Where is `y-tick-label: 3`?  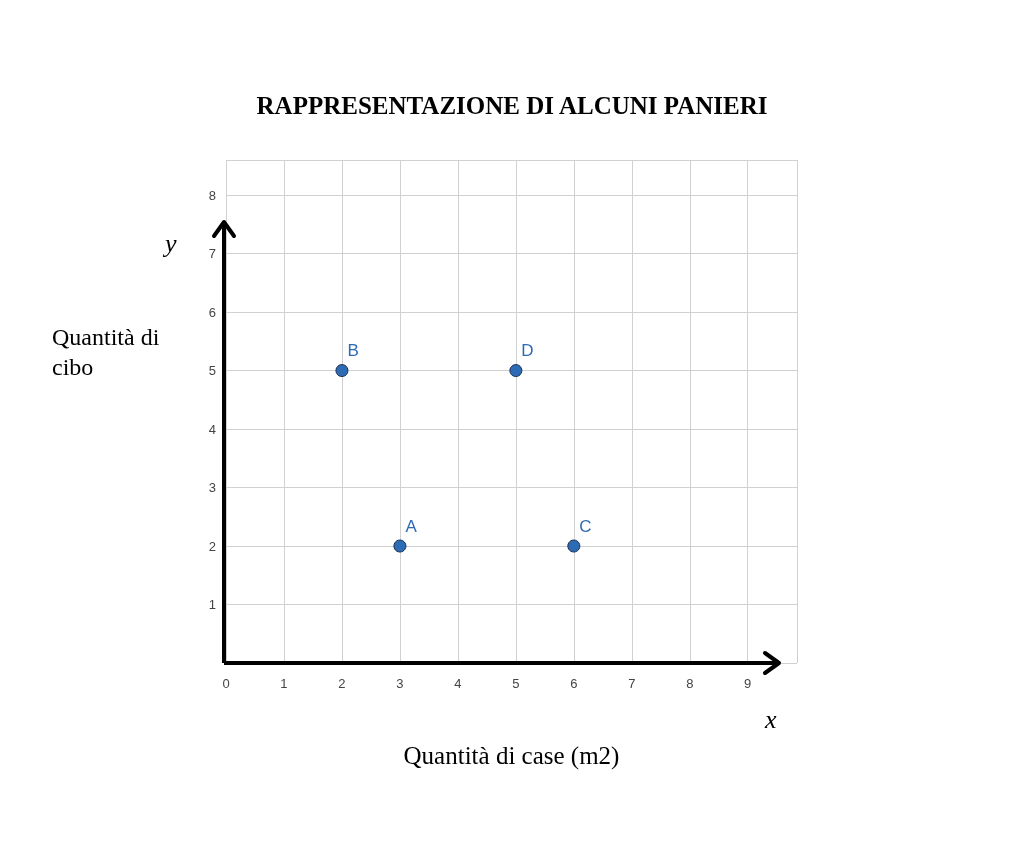 y-tick-label: 3 is located at coordinates (212, 488).